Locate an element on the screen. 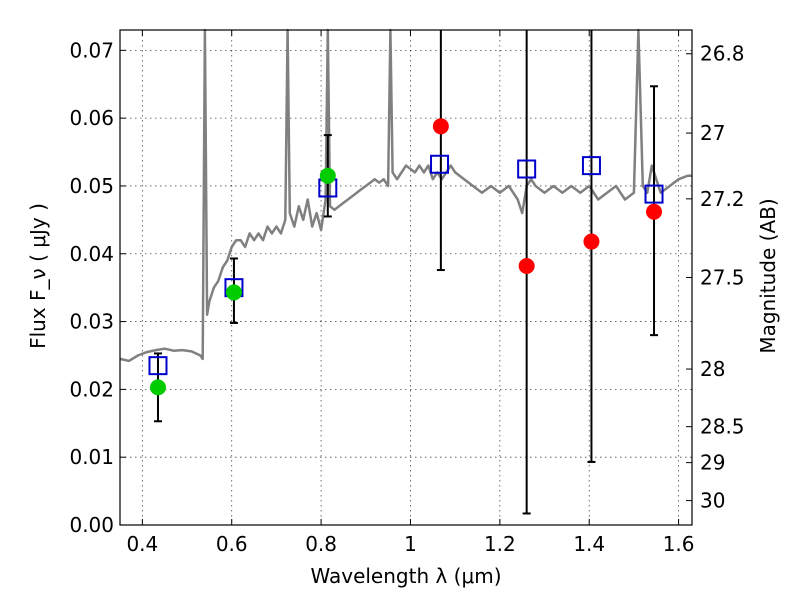 The image size is (800, 600). magnitude-tick-label: 28.5 is located at coordinates (722, 427).